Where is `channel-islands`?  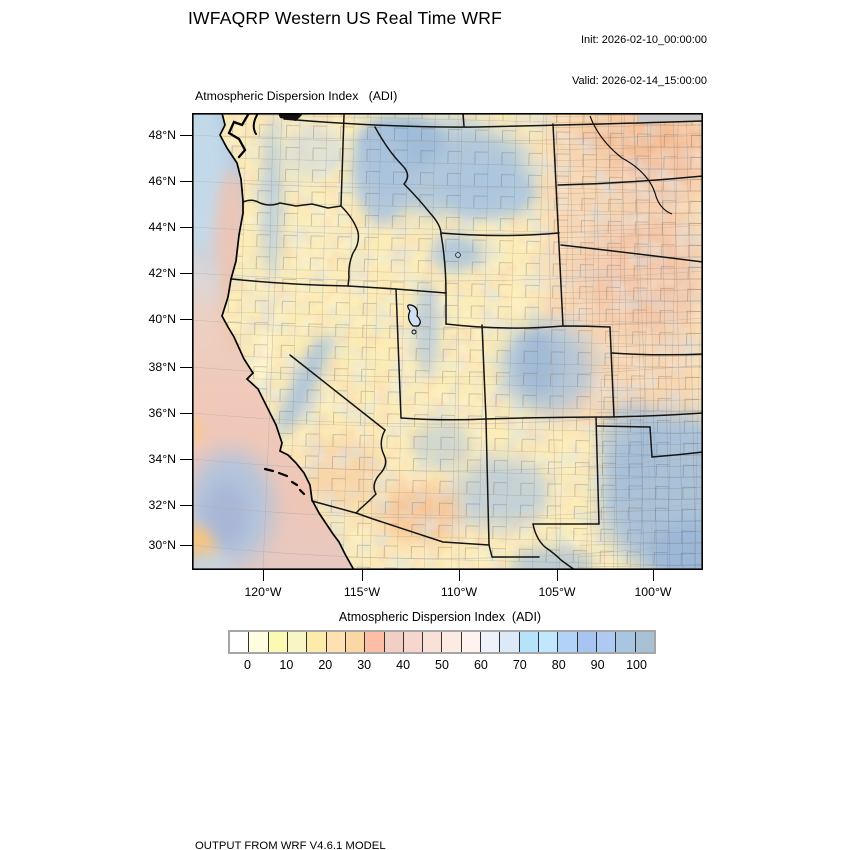
channel-islands is located at coordinates (284, 481).